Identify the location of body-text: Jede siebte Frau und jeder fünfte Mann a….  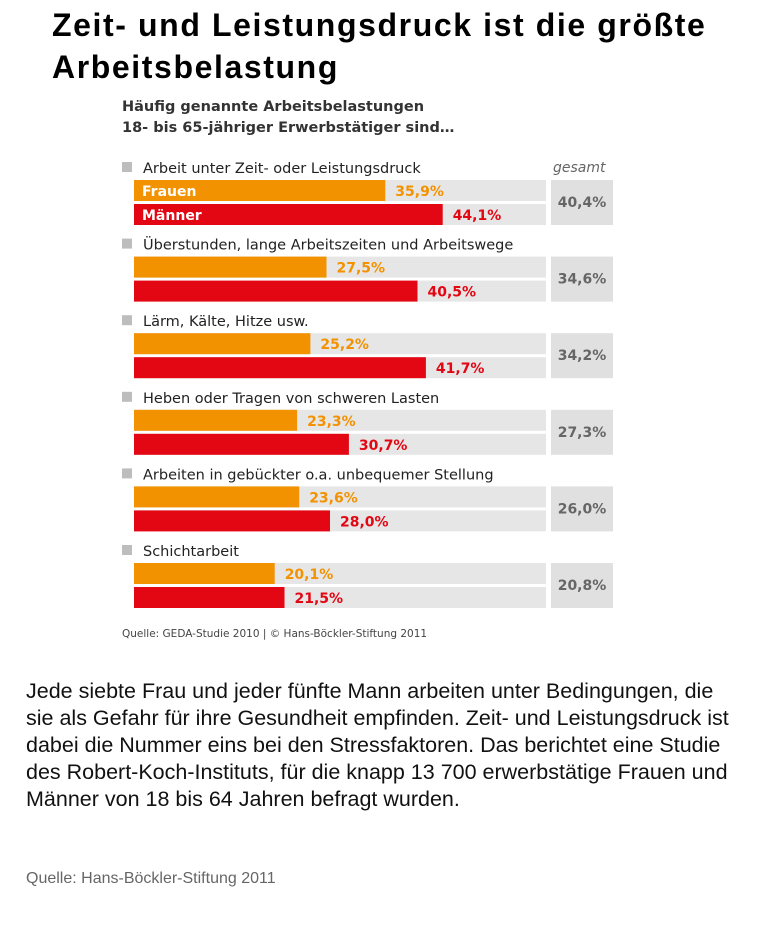
(377, 745).